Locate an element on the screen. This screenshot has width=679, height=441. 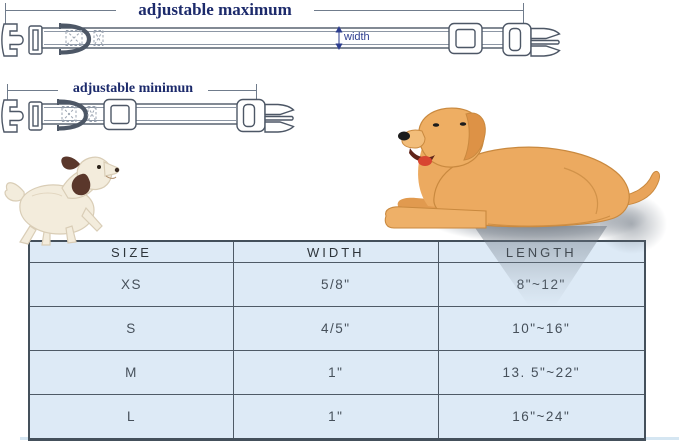
collar-min-drawing is located at coordinates (148, 115).